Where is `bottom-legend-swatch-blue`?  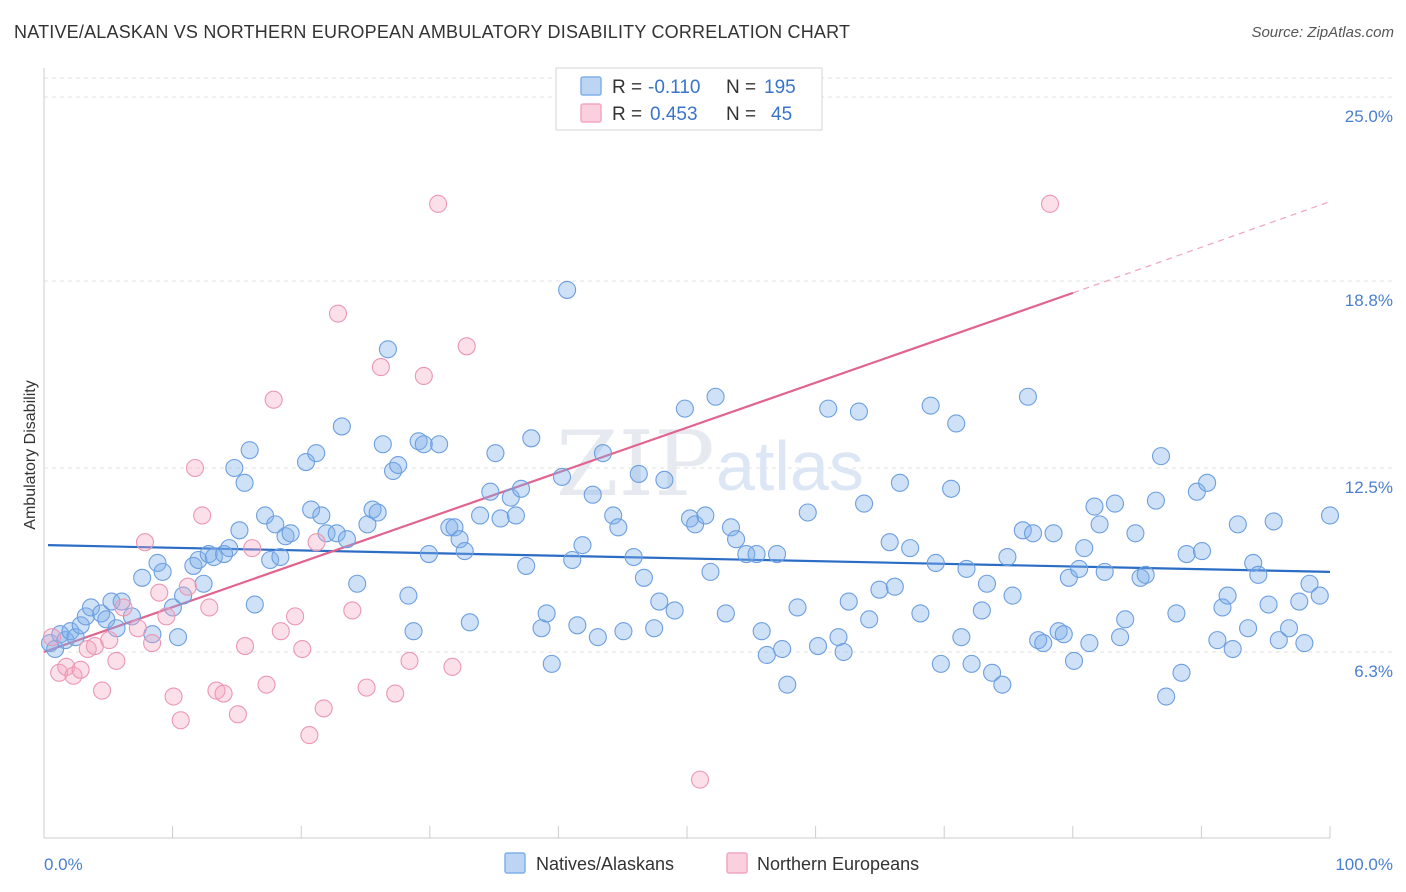
bottom-legend-swatch-blue is located at coordinates (515, 863).